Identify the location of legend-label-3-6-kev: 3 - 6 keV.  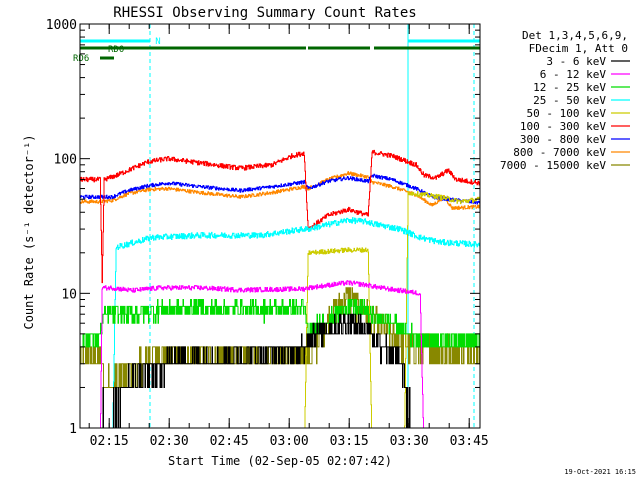
(576, 61).